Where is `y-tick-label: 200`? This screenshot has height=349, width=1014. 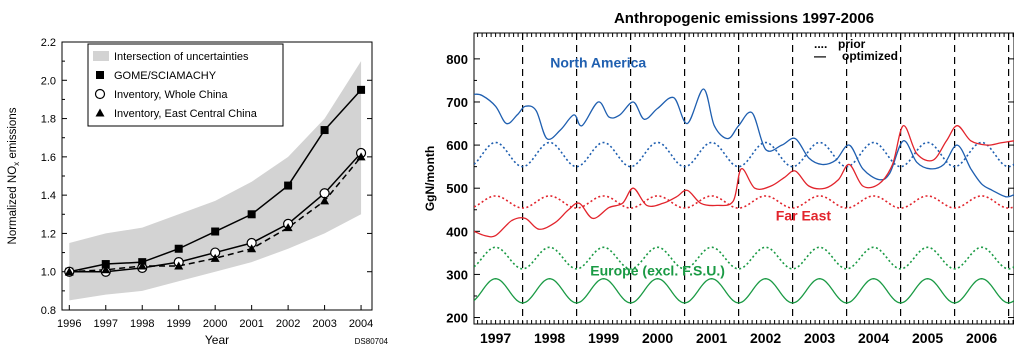
y-tick-label: 200 is located at coordinates (457, 318).